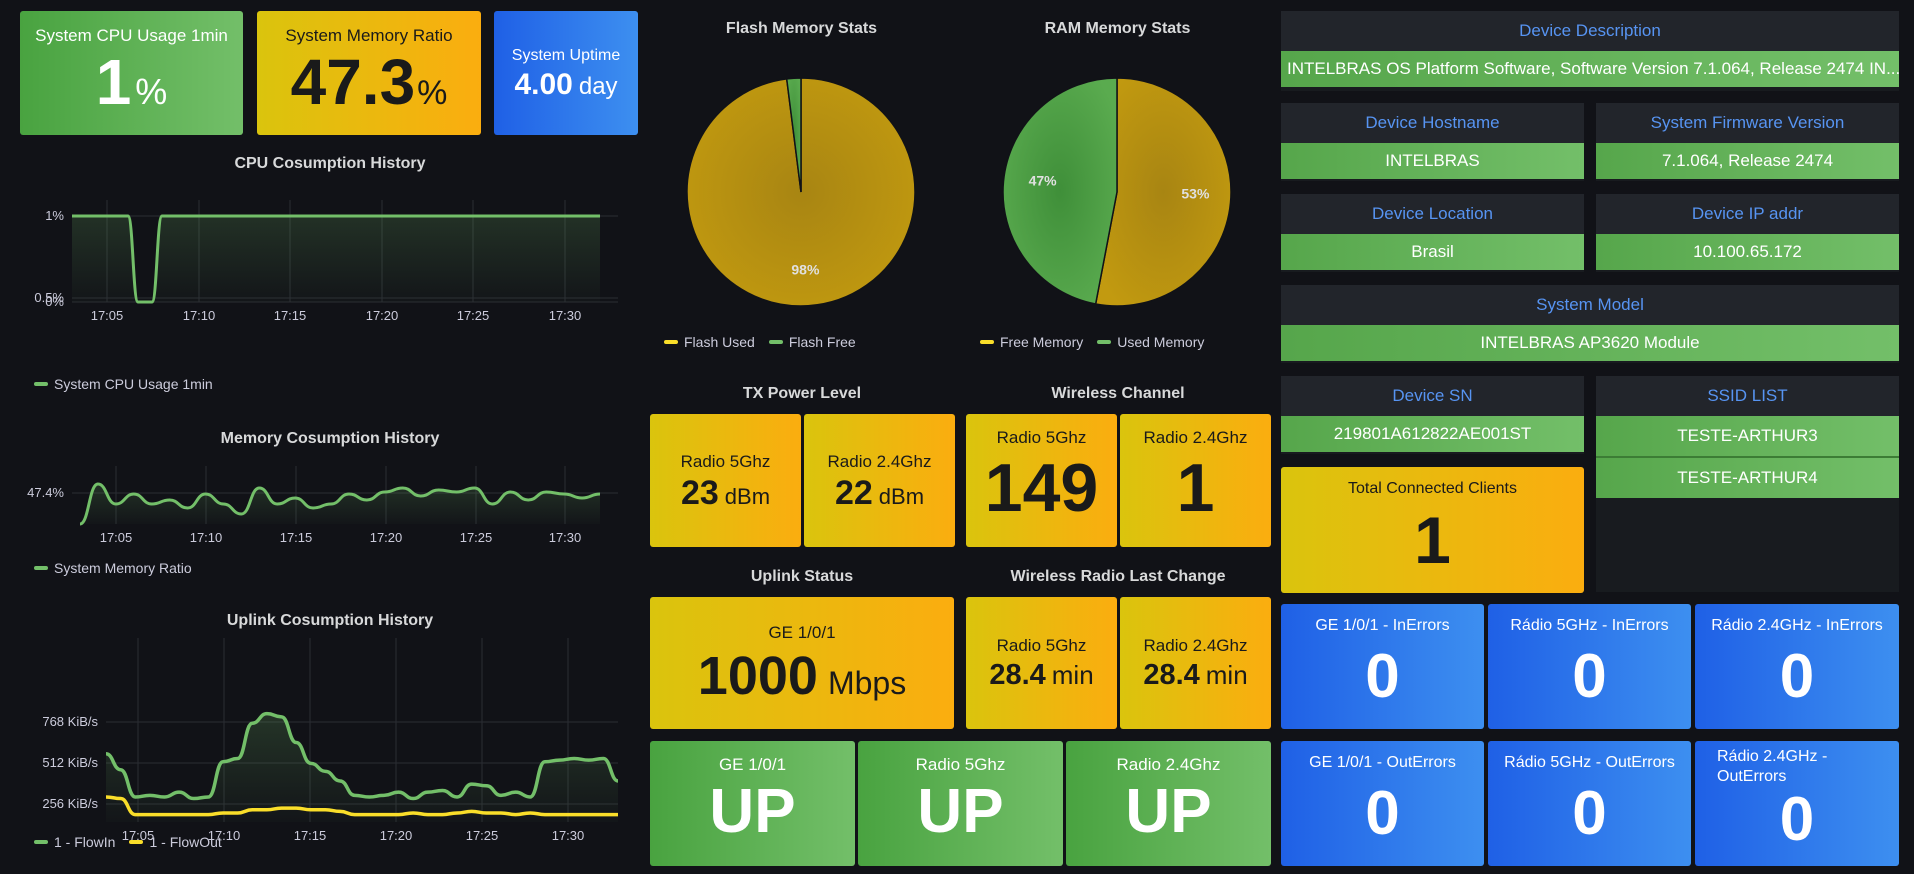 The width and height of the screenshot is (1914, 874). I want to click on panel-title: RAM Memory Stats, so click(1117, 28).